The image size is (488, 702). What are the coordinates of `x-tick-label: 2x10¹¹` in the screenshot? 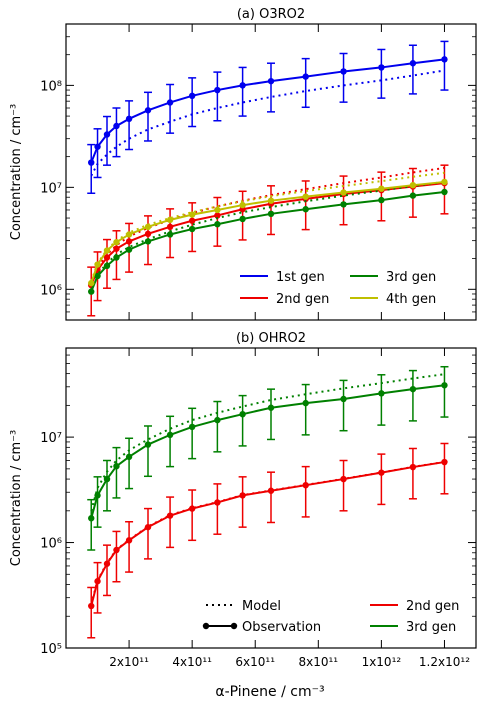 It's located at (129, 662).